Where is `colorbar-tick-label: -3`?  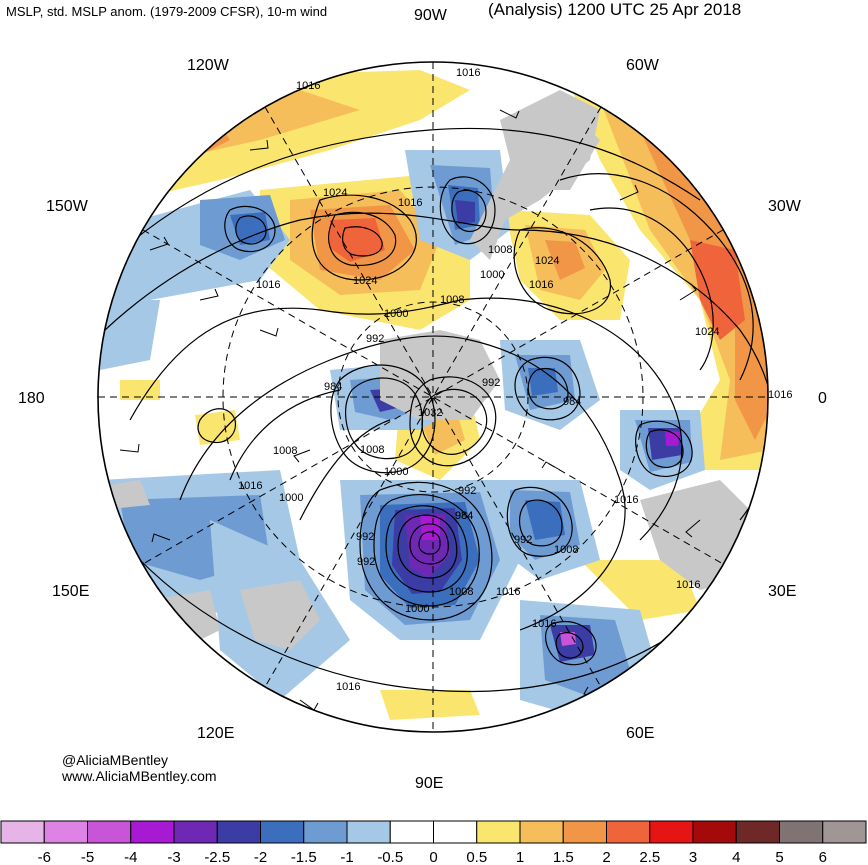
colorbar-tick-label: -3 is located at coordinates (173, 857).